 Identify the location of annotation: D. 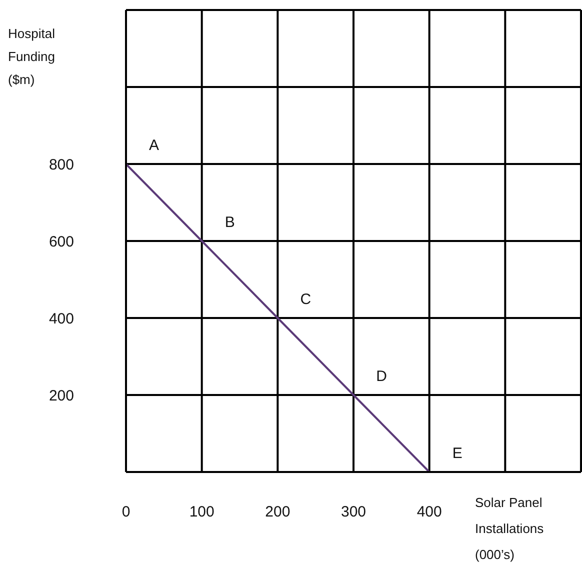
(382, 376).